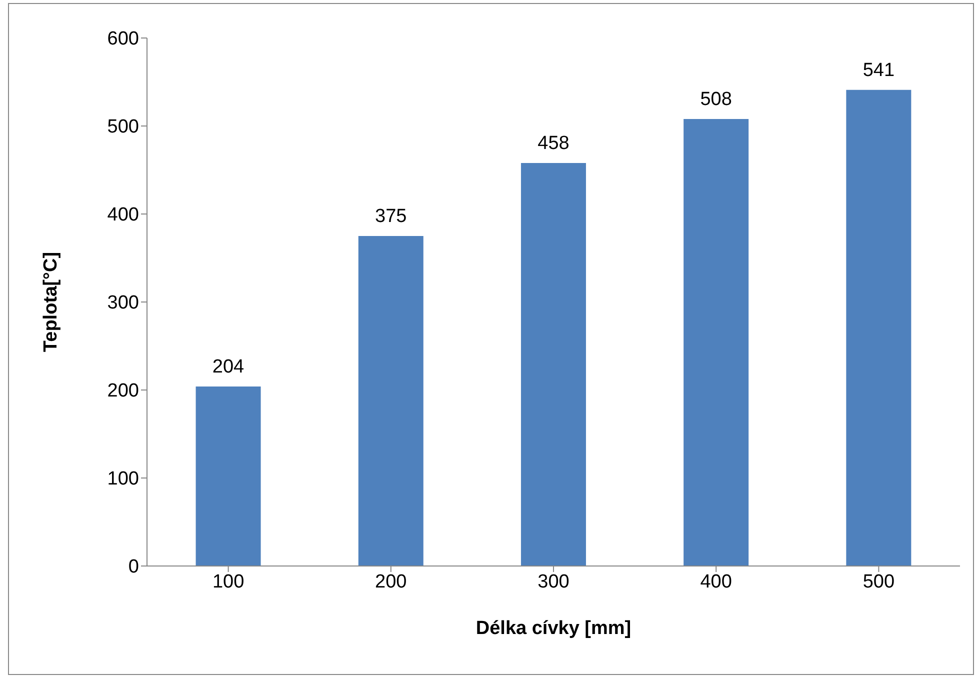 The image size is (980, 681). I want to click on data-label: 458, so click(554, 143).